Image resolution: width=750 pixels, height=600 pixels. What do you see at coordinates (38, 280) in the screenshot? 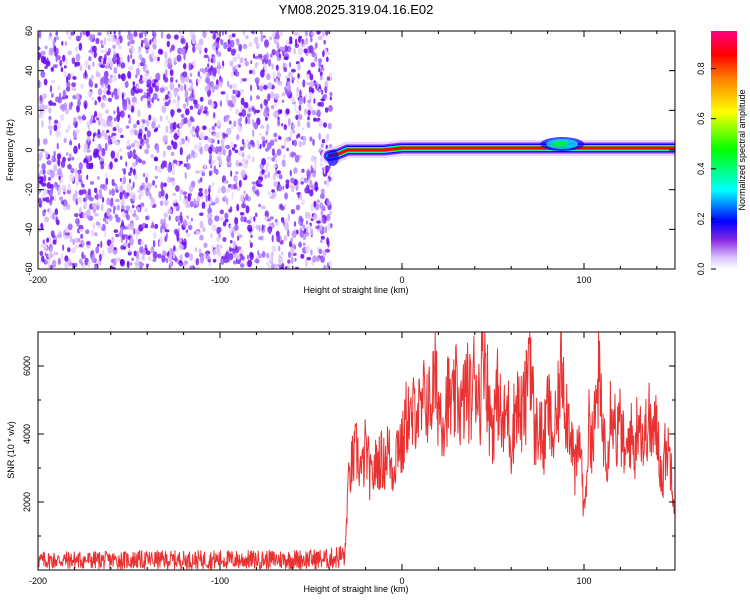
I see `x-tick-label: -200` at bounding box center [38, 280].